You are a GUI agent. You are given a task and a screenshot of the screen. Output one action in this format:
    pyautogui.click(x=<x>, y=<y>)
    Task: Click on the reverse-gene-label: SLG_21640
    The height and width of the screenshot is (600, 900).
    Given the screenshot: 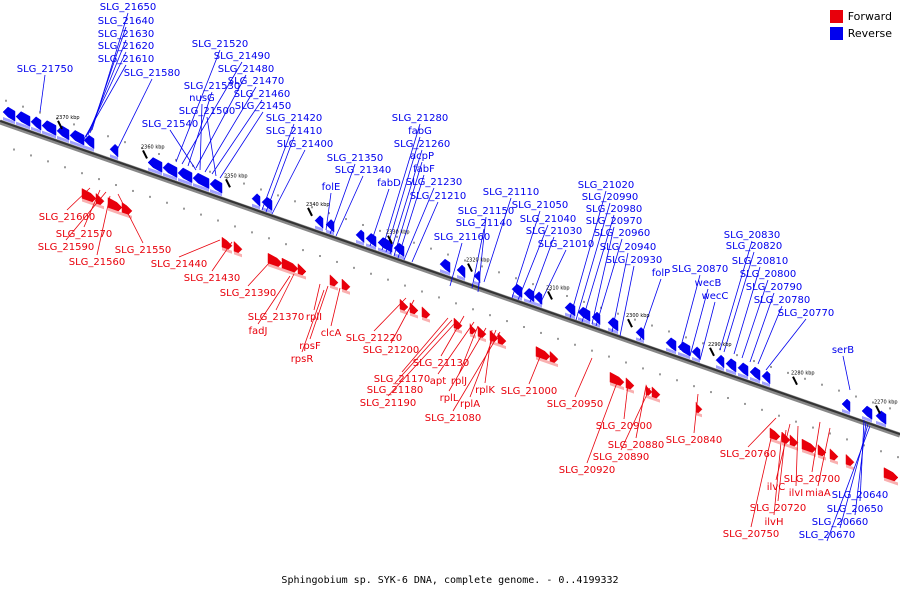 What is the action you would take?
    pyautogui.click(x=126, y=21)
    